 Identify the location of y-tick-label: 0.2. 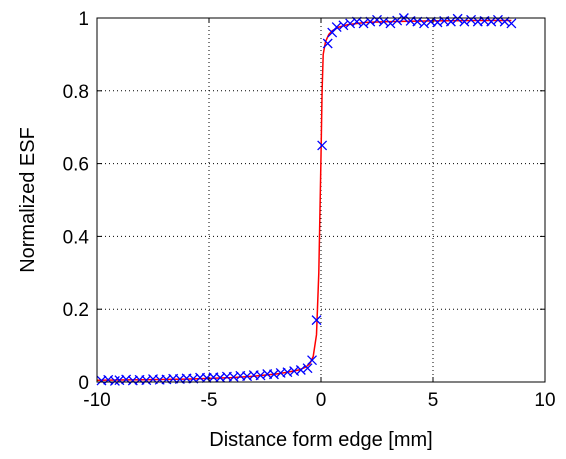
(76, 310).